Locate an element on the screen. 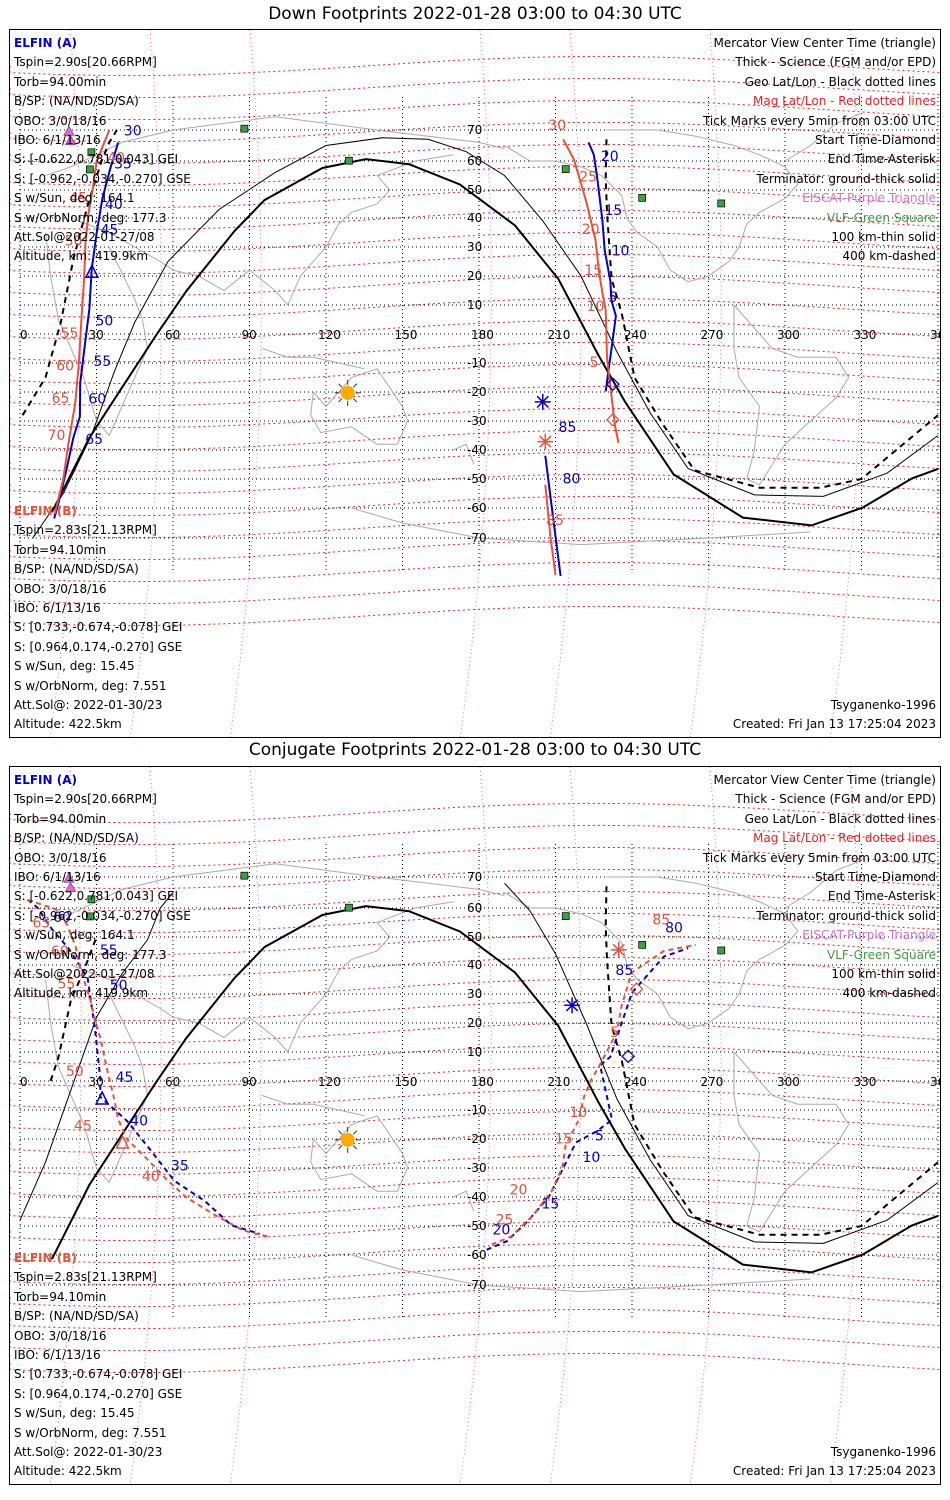 The width and height of the screenshot is (950, 1500). elfin-a-track is located at coordinates (602, 267).